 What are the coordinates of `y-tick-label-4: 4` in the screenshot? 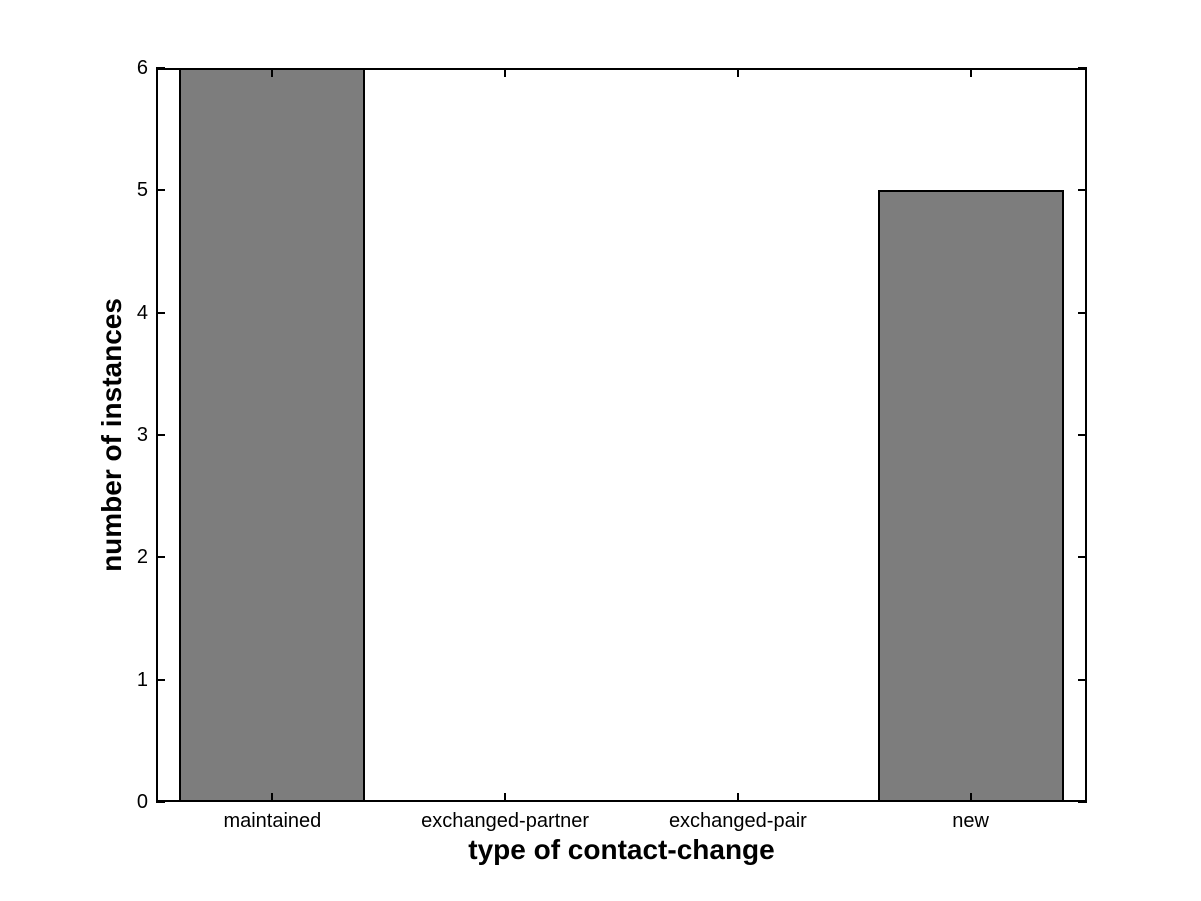 It's located at (142, 312).